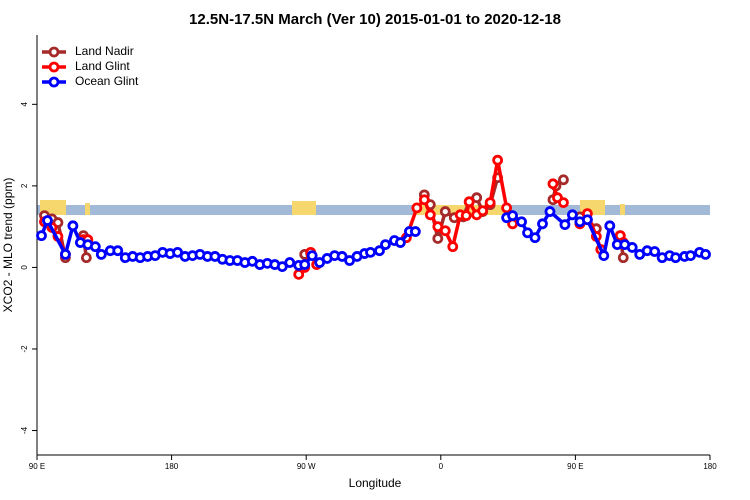 The height and width of the screenshot is (500, 750). I want to click on y-tick-label: 2, so click(24, 185).